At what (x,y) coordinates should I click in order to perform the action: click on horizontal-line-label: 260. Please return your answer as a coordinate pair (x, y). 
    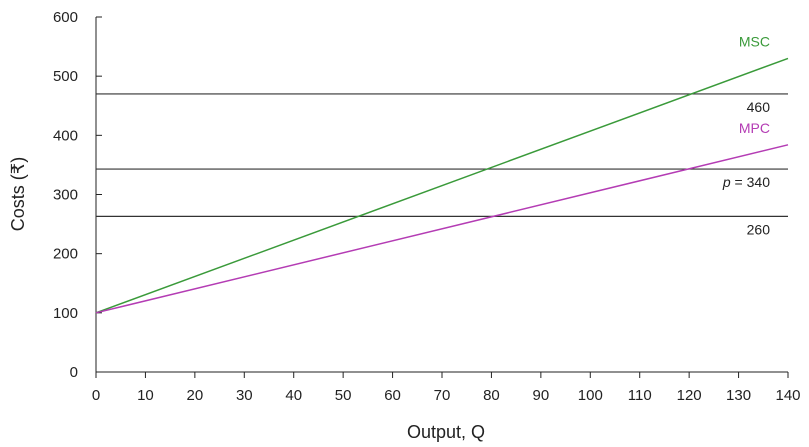
    Looking at the image, I should click on (759, 229).